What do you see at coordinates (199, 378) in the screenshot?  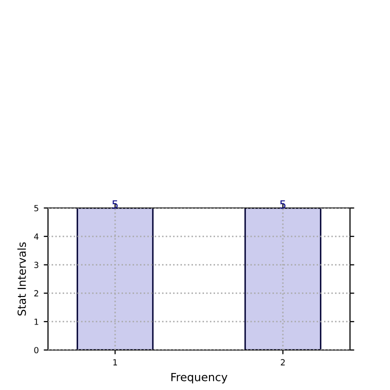 I see `x-axis-title: Frequency` at bounding box center [199, 378].